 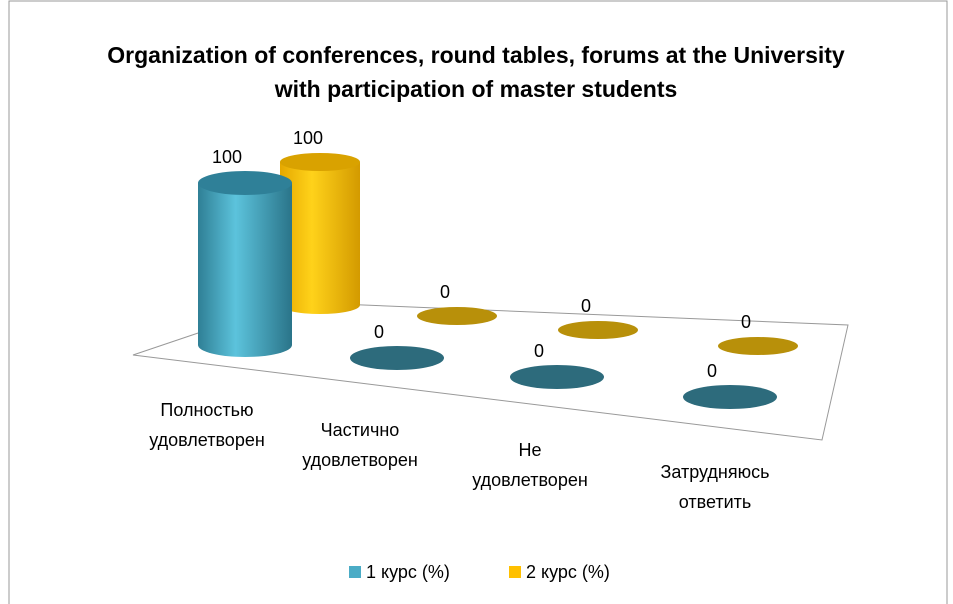 I want to click on x-tick-label: Затрудняюсь ответить, so click(x=715, y=487).